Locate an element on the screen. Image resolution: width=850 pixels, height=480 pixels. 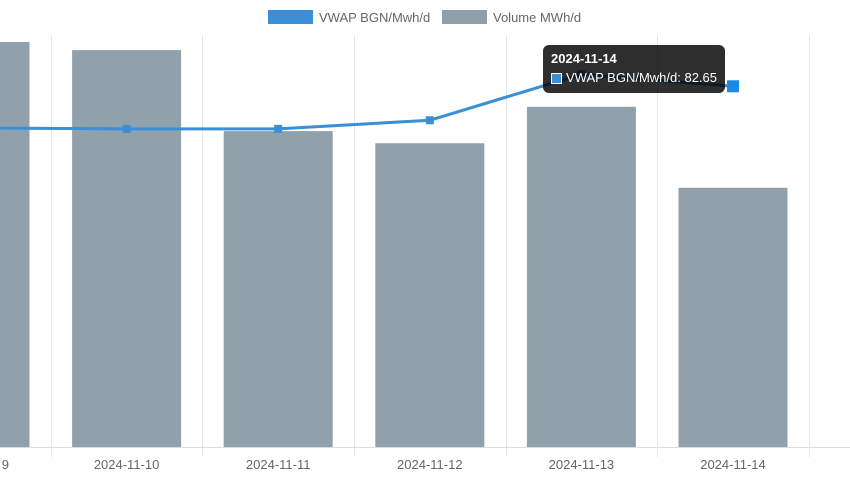
legend-label: VWAP BGN/Mwh/d is located at coordinates (374, 17).